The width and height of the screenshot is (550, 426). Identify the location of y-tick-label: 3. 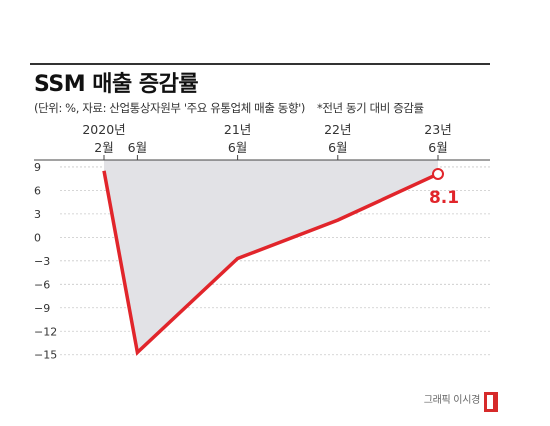
(37, 214).